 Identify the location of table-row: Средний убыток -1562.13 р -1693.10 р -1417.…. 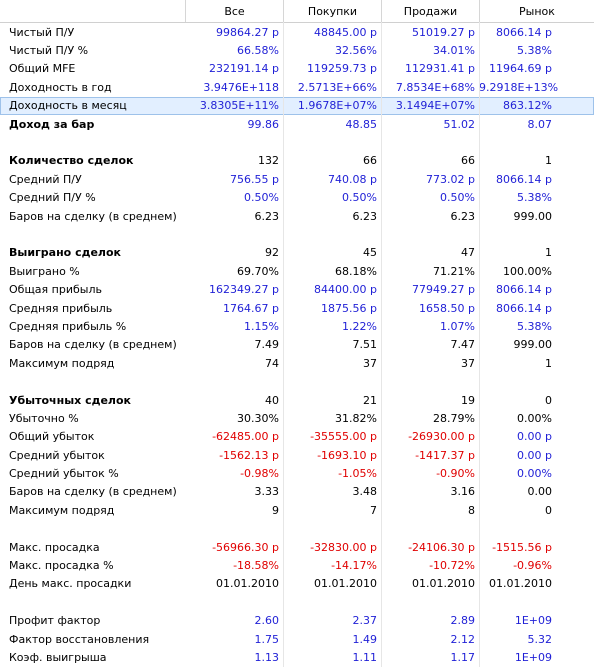
(297, 455).